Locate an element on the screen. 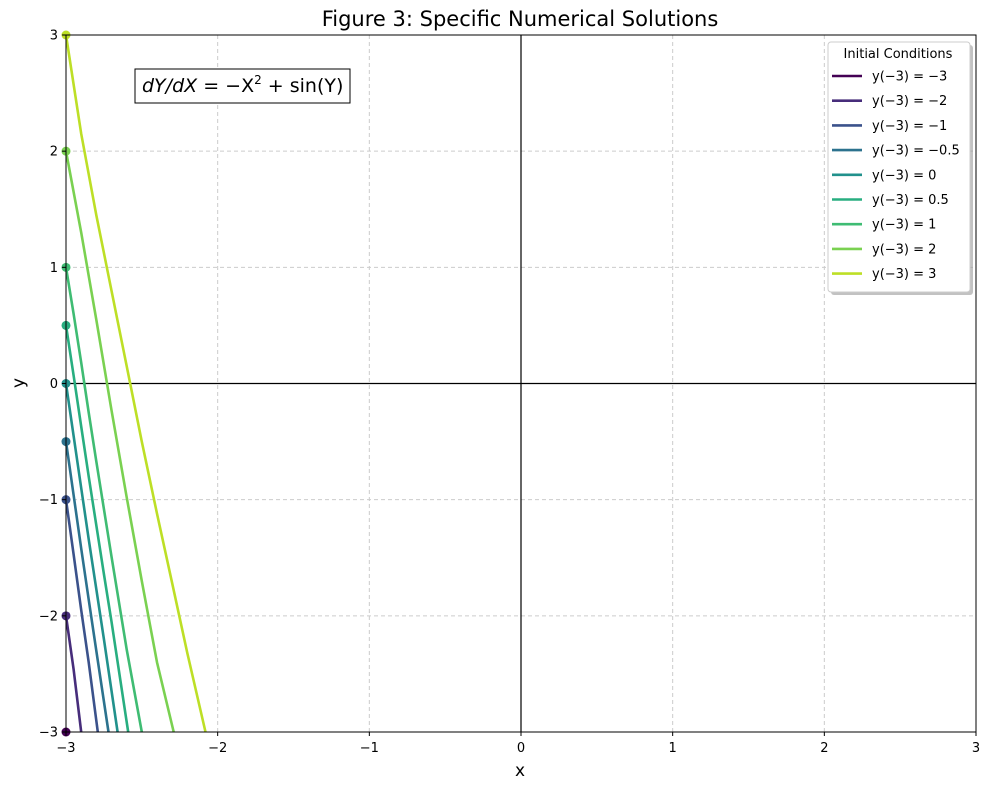  legend-entry-label: y(−3) = −2 is located at coordinates (909, 101).